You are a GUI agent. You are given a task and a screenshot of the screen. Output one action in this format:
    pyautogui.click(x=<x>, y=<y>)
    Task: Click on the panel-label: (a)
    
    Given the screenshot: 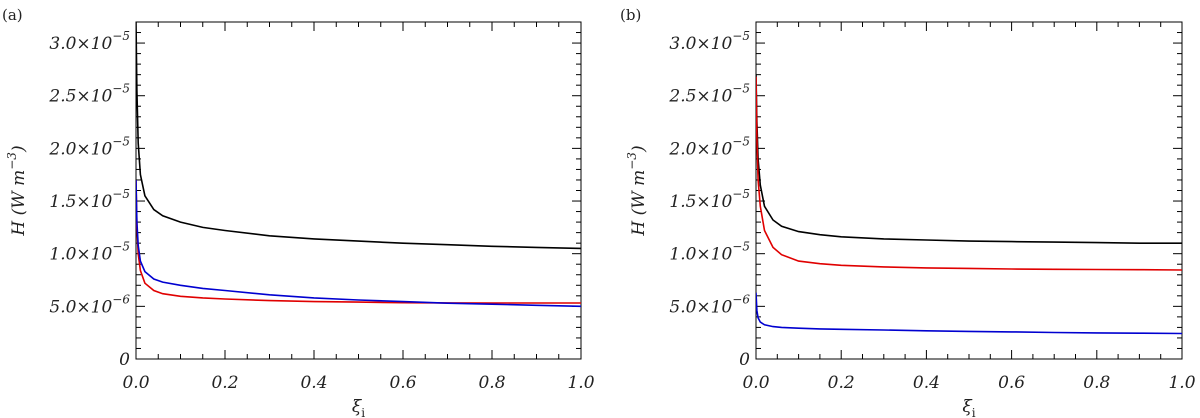 What is the action you would take?
    pyautogui.click(x=12, y=15)
    